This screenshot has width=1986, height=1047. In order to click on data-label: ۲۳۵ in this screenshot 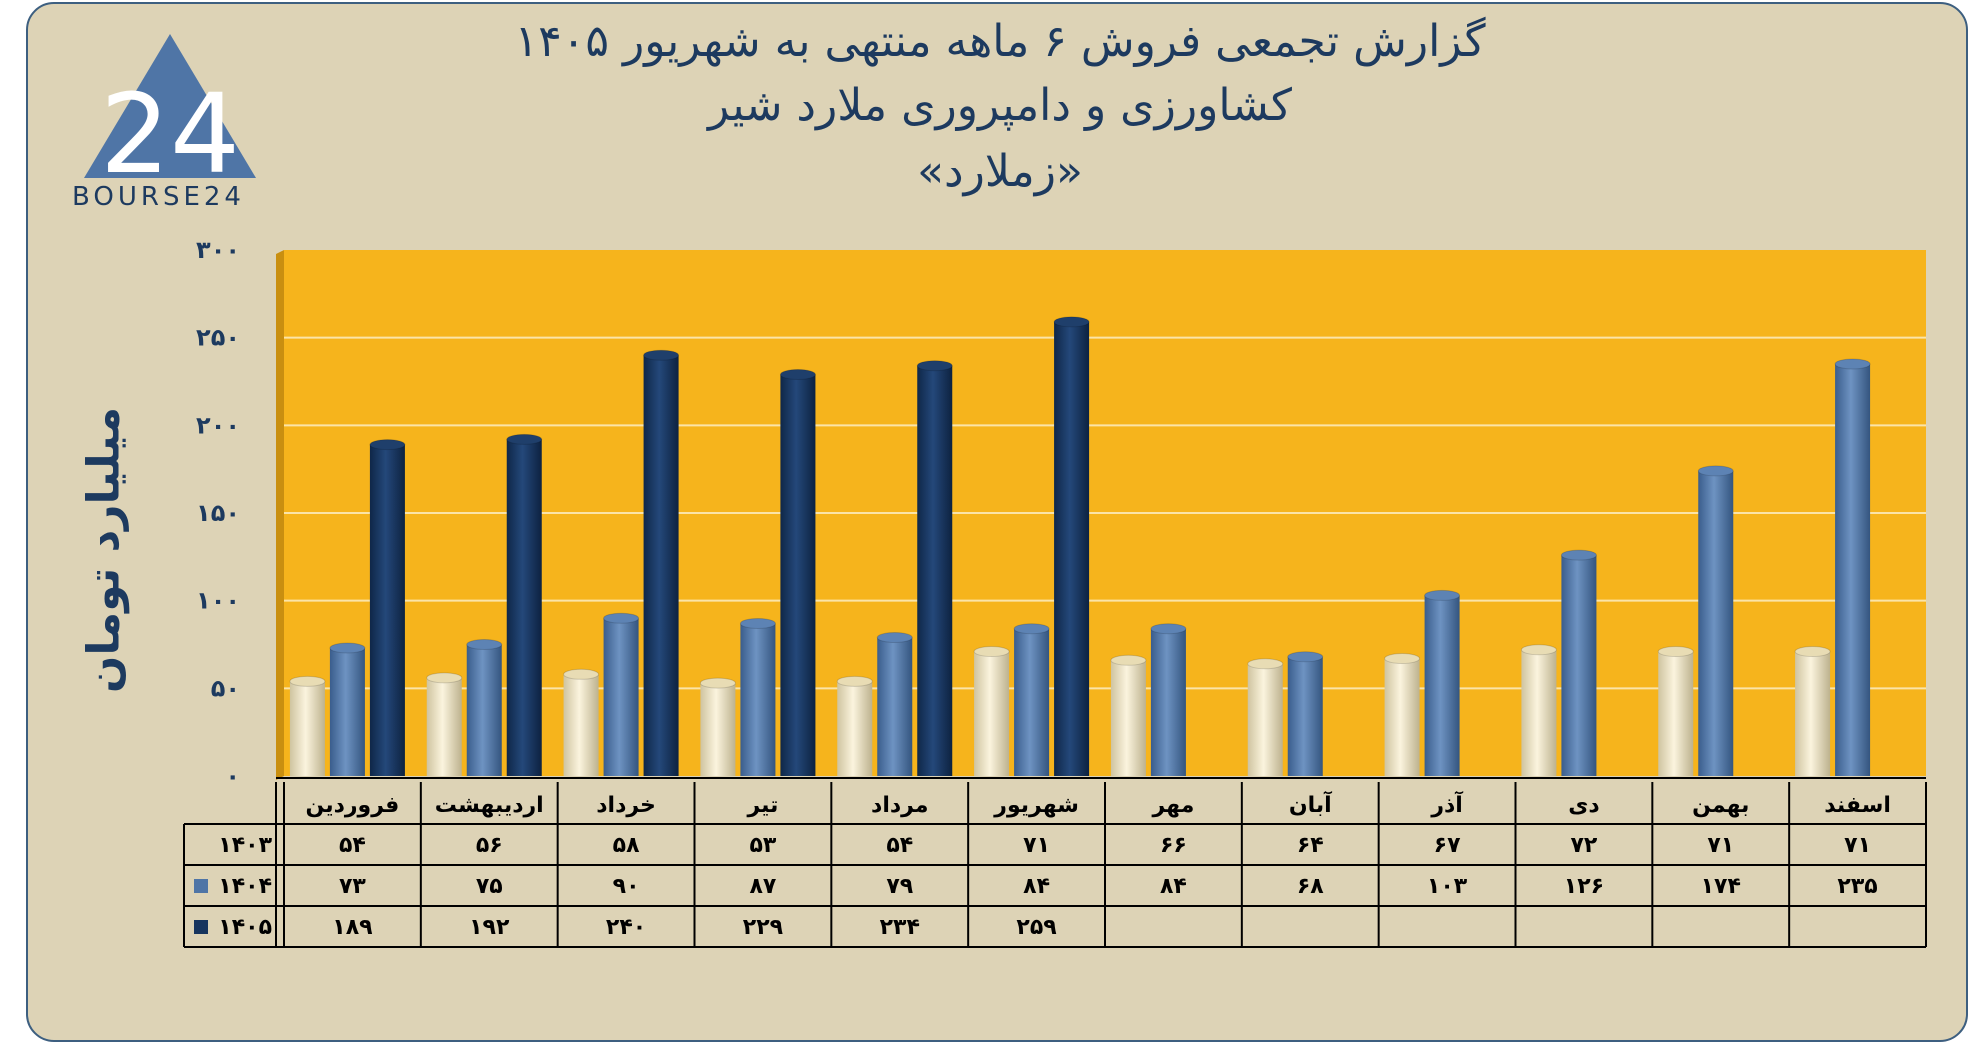, I will do `click(1857, 886)`.